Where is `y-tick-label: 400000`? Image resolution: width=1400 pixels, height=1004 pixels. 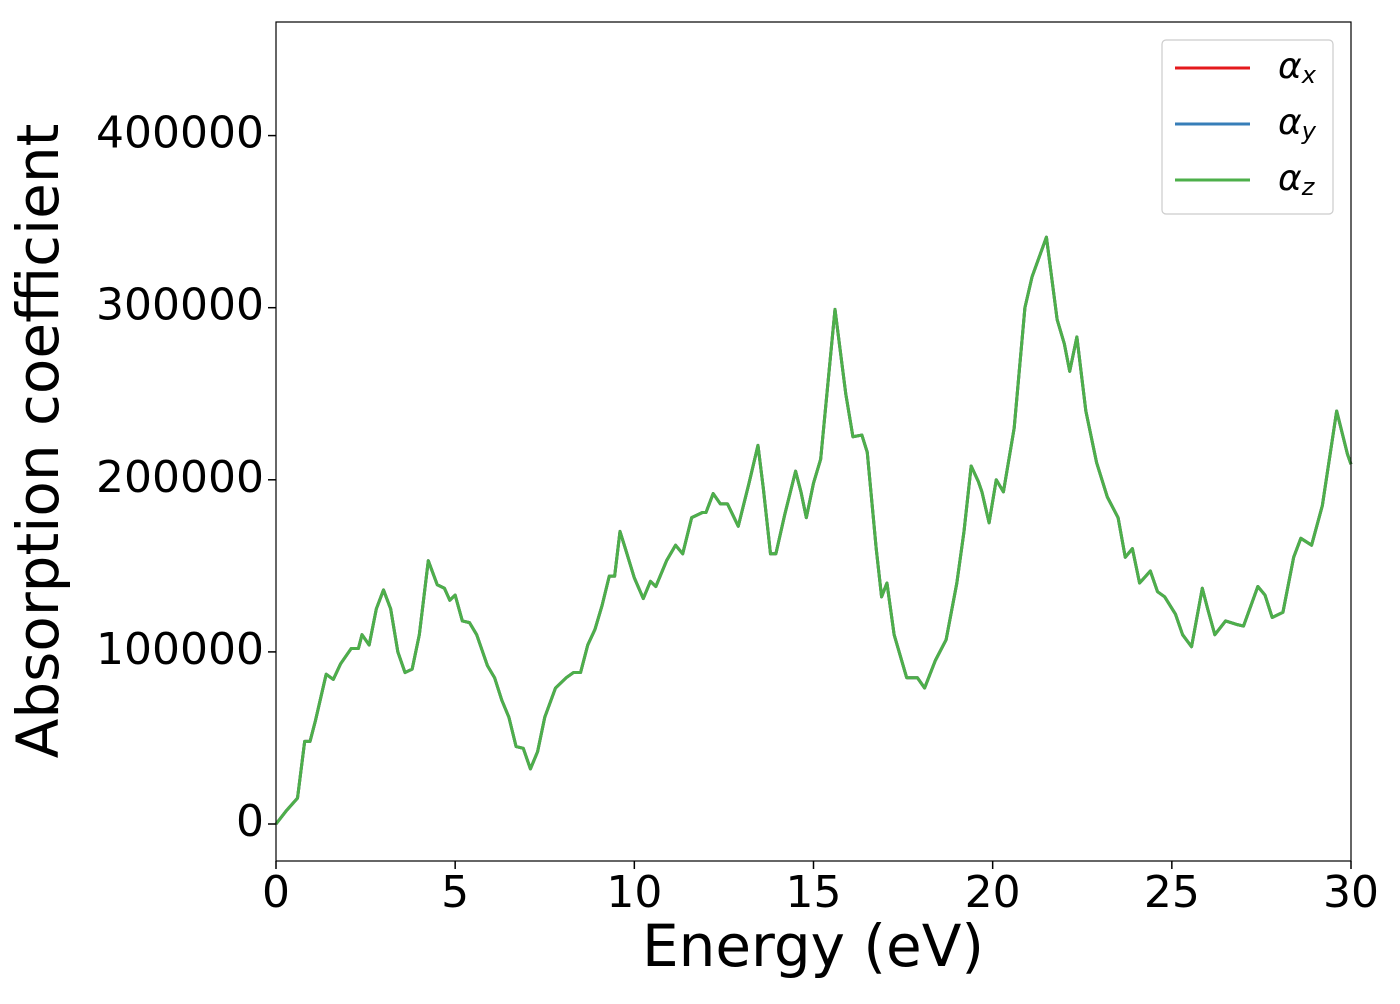 y-tick-label: 400000 is located at coordinates (180, 133).